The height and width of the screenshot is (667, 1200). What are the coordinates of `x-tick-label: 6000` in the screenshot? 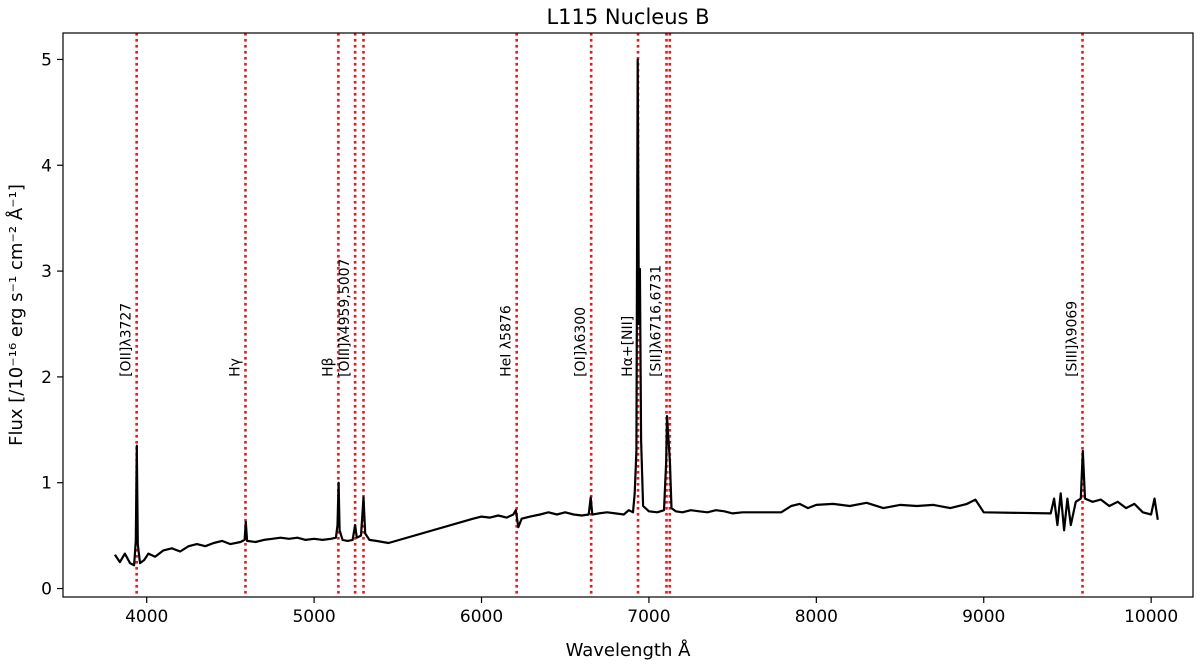 It's located at (481, 617).